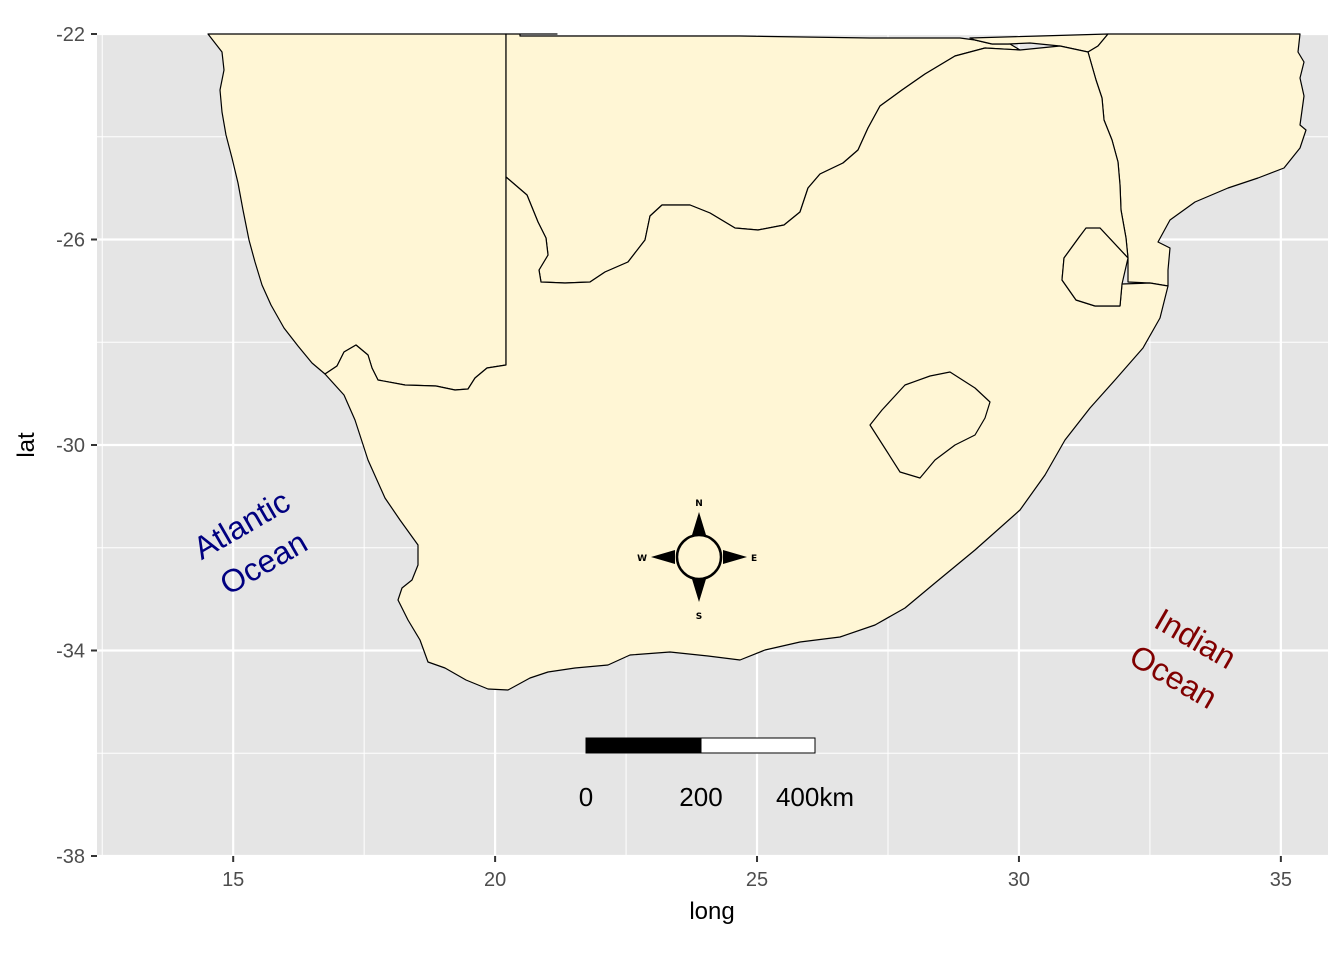  I want to click on compass-east-point, so click(735, 557).